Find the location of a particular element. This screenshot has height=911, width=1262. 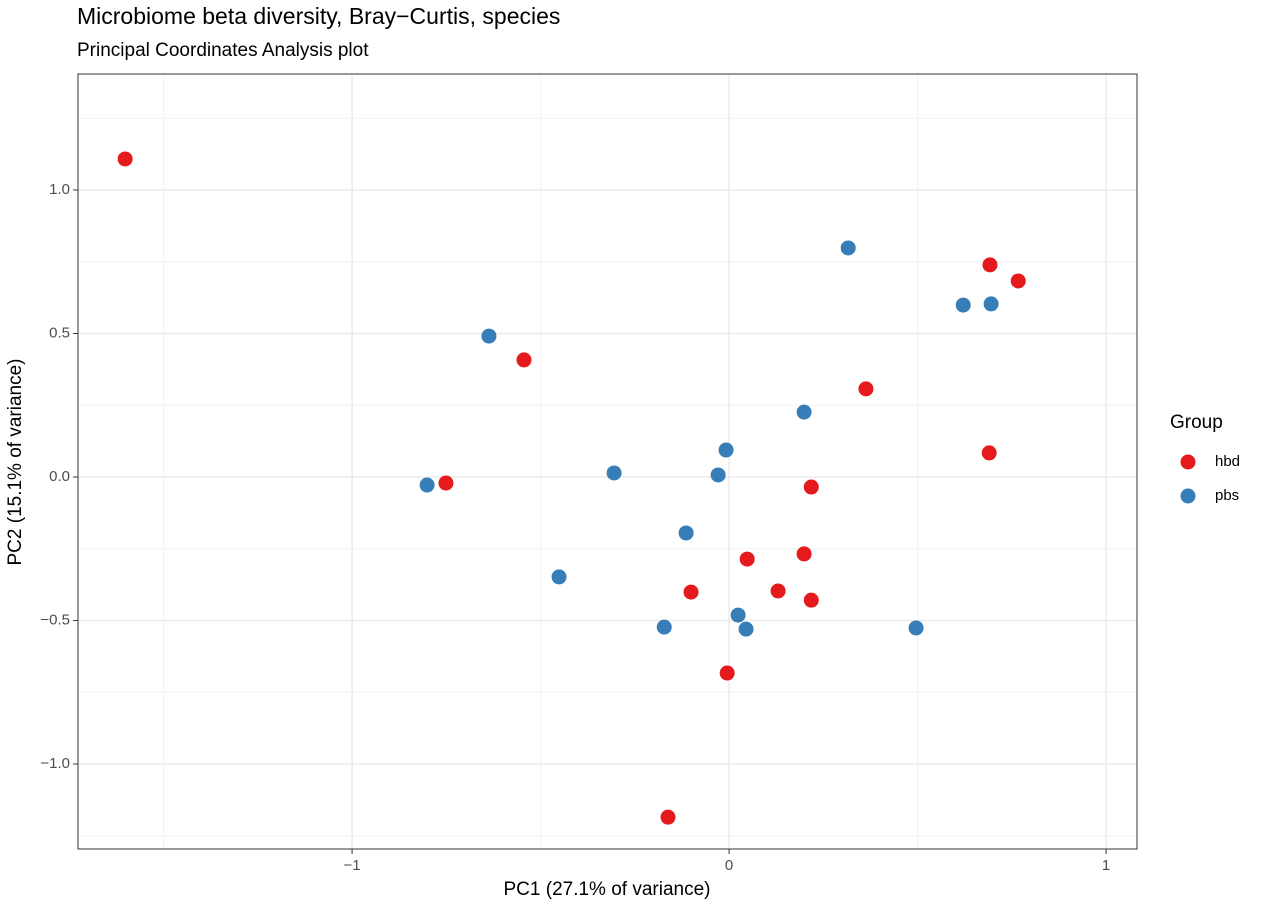

y-tick-label: −0.5 is located at coordinates (55, 619).